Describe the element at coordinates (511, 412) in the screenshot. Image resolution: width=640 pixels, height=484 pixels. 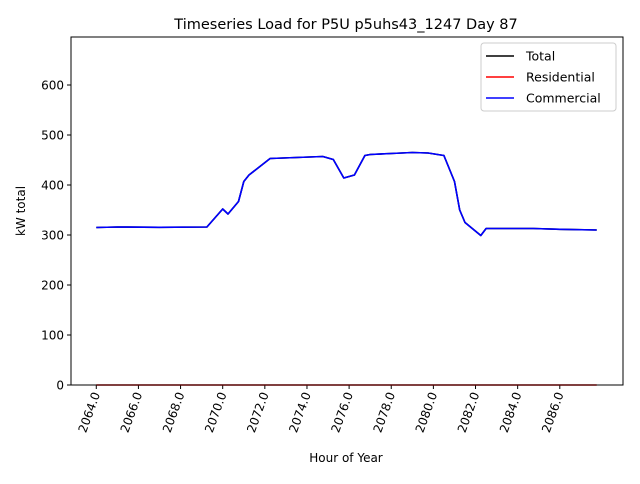
I see `x-tick-label: 2084.0` at that location.